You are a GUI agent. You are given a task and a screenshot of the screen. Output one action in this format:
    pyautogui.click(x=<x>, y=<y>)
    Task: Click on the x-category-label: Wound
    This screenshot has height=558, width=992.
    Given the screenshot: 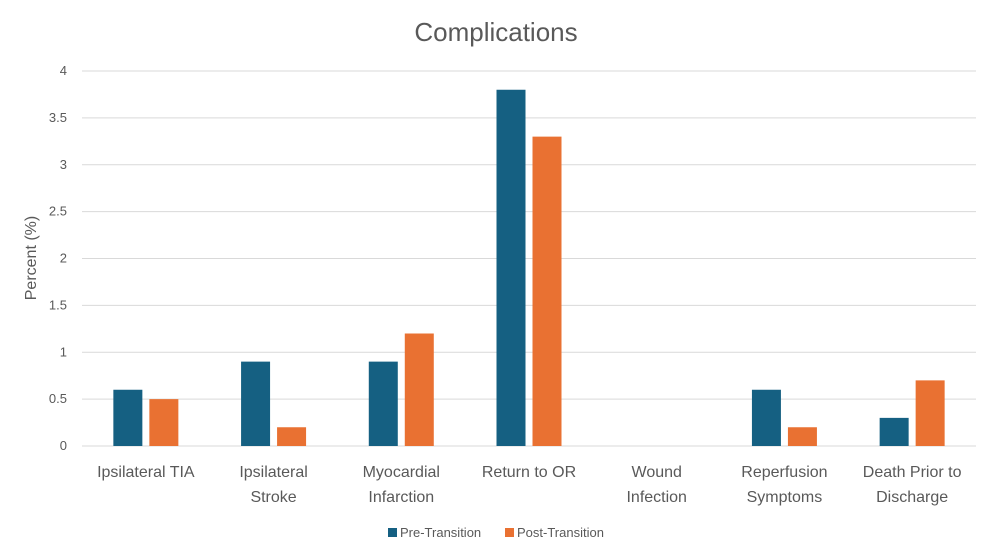 What is the action you would take?
    pyautogui.click(x=657, y=472)
    